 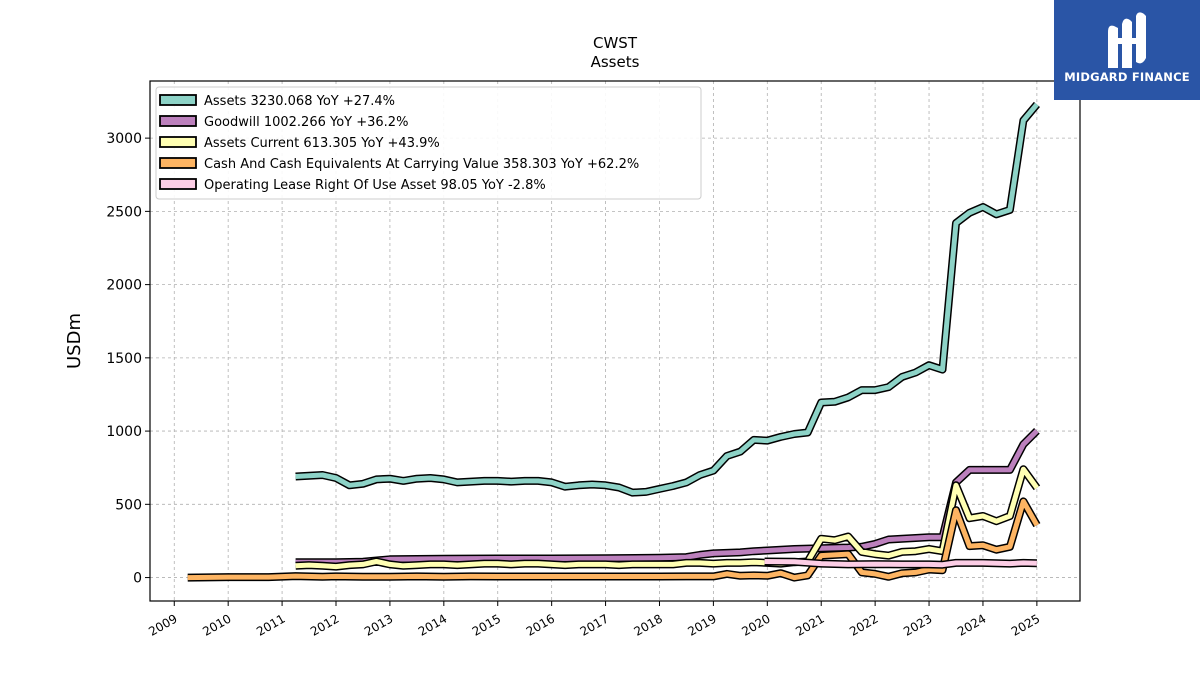 I want to click on x-tick-label: 2018, so click(x=648, y=624).